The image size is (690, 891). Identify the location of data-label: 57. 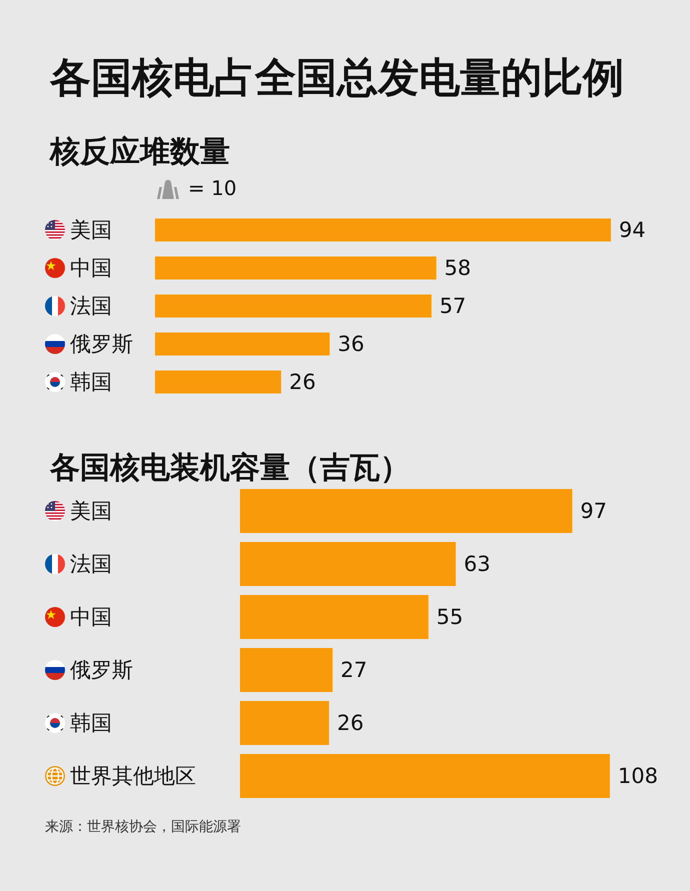
(452, 306).